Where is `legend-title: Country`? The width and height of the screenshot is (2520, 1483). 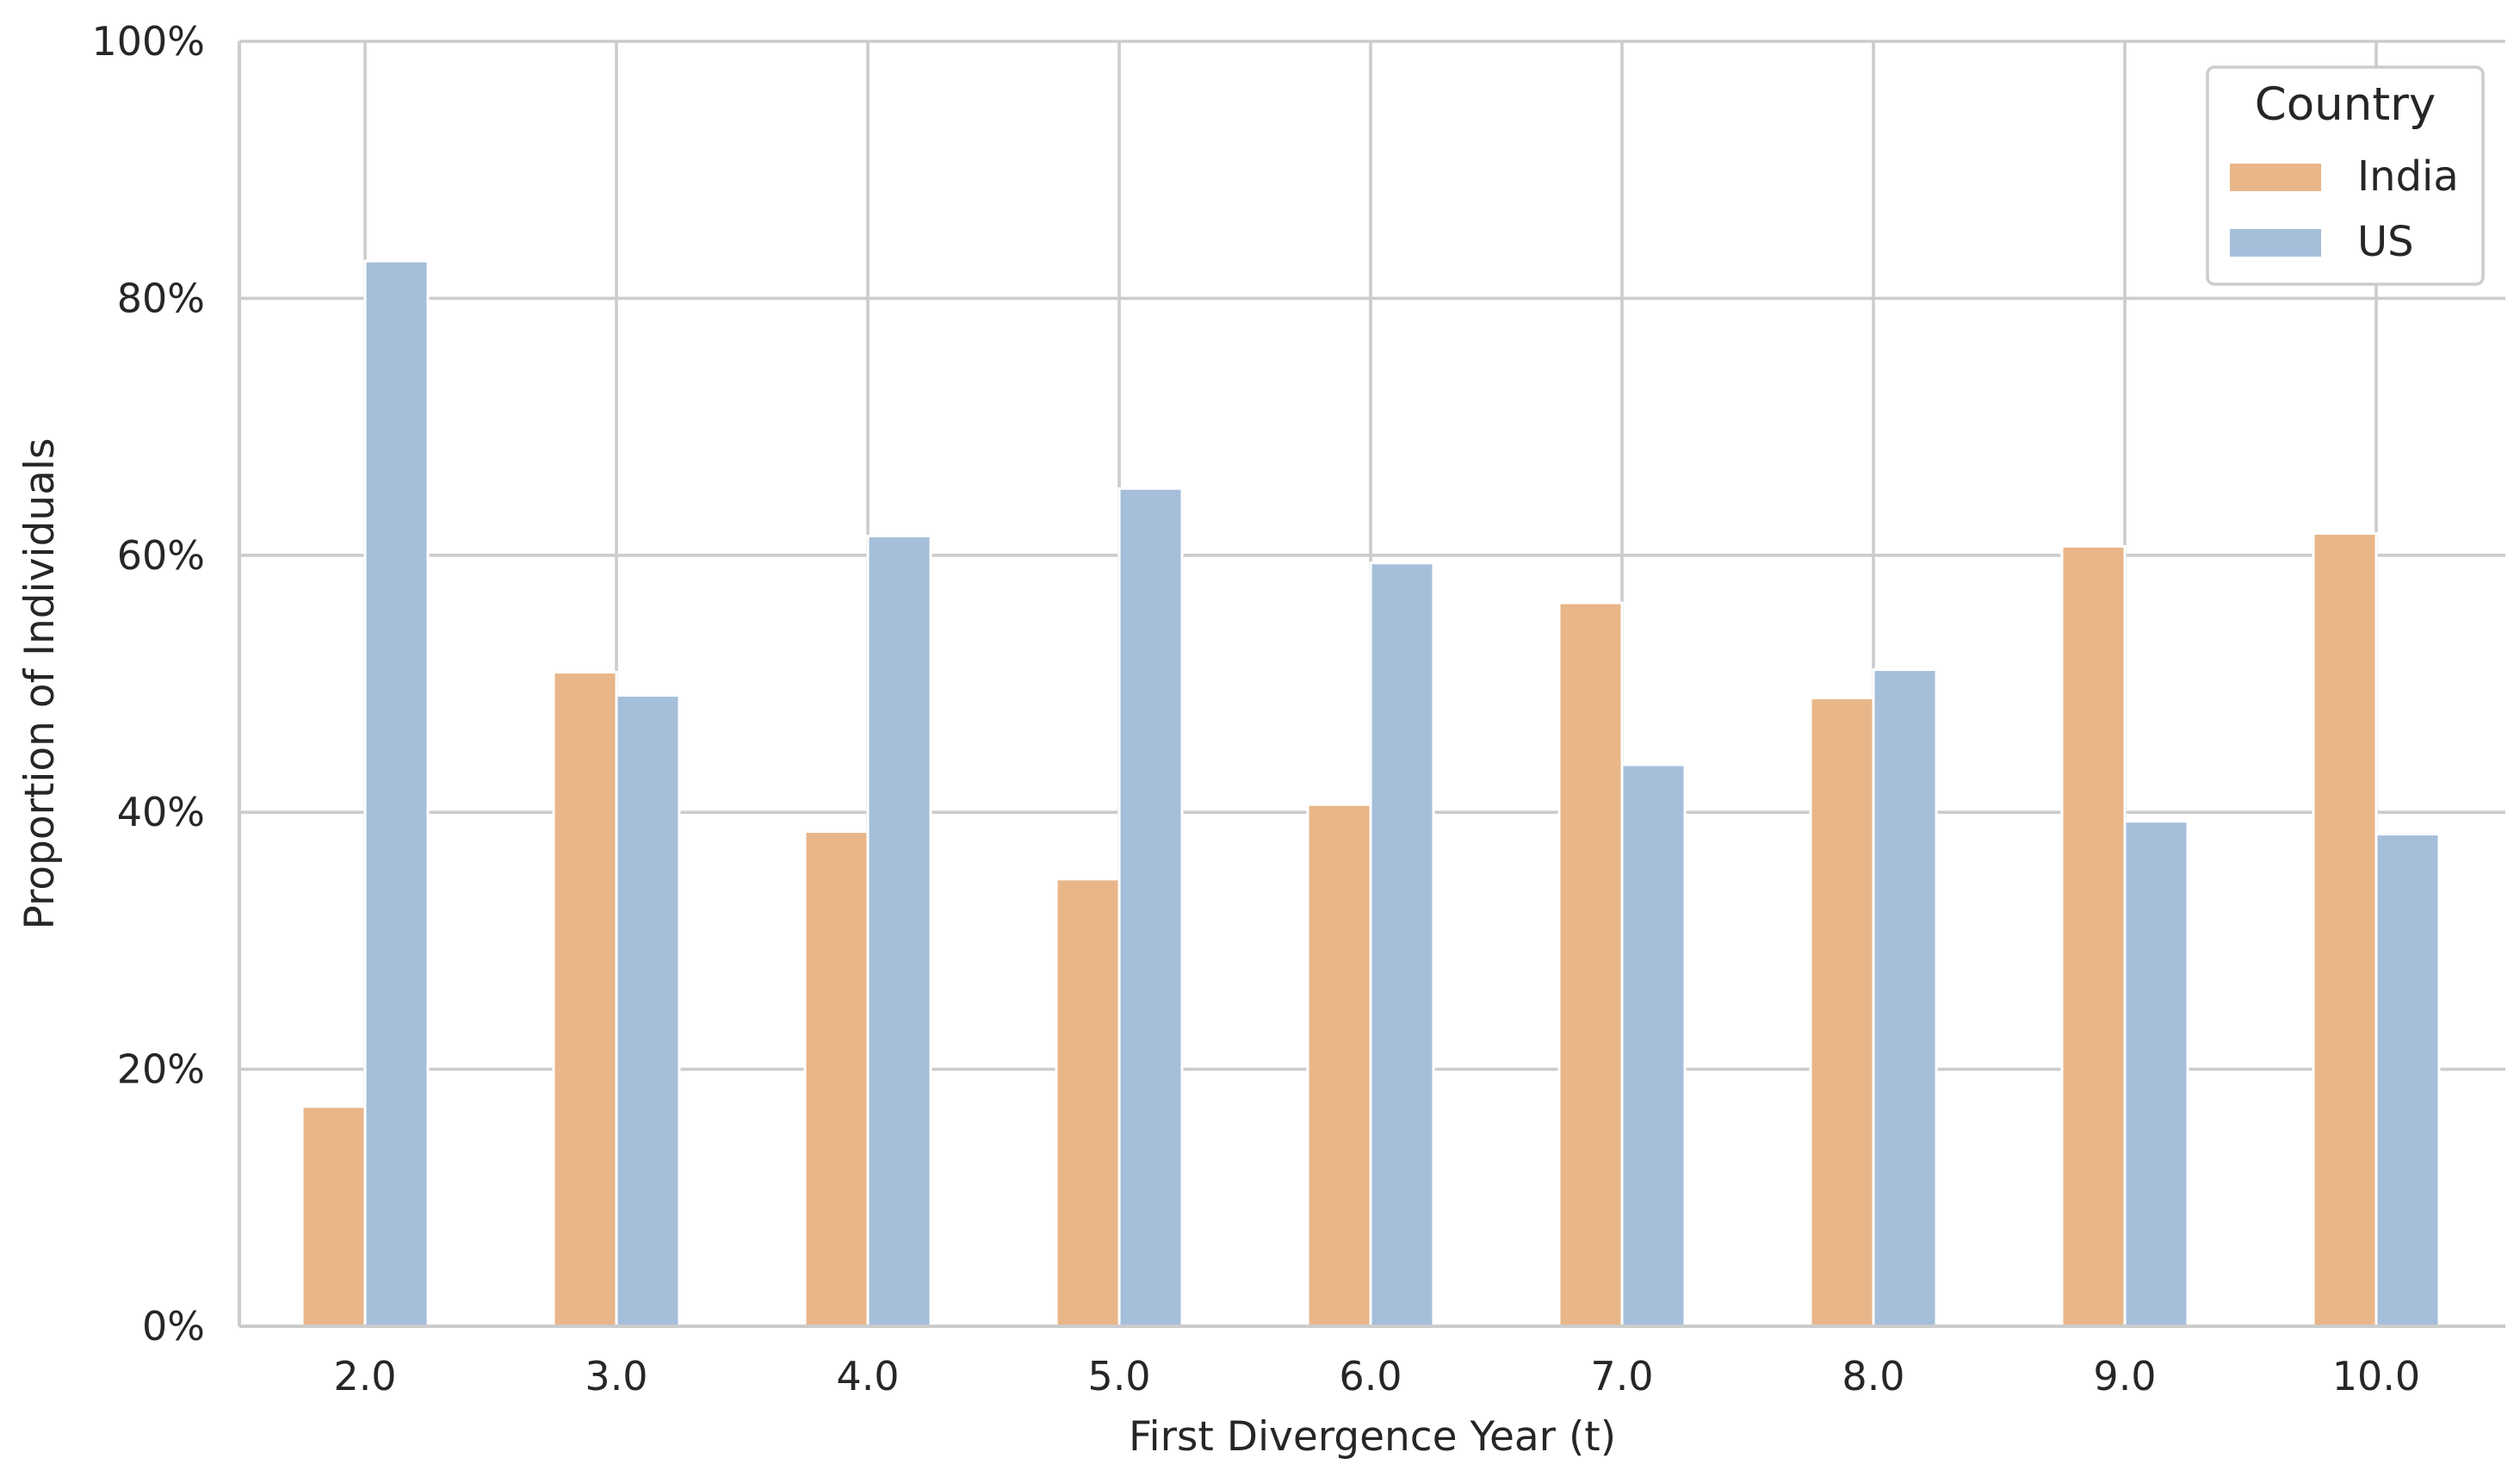
legend-title: Country is located at coordinates (2346, 104).